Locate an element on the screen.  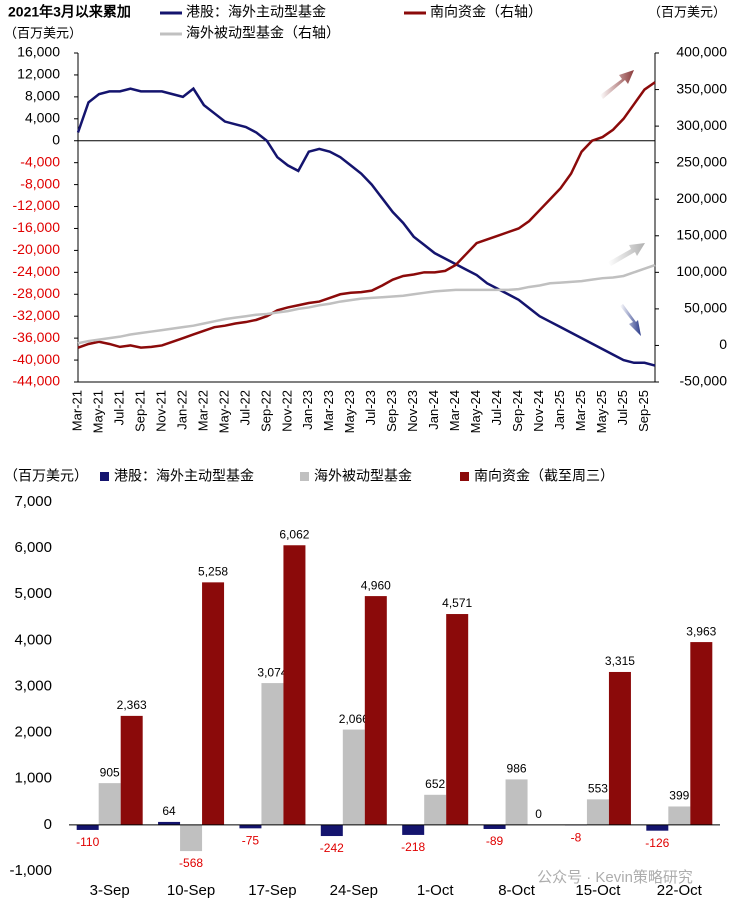
value-label: 553 is located at coordinates (598, 789).